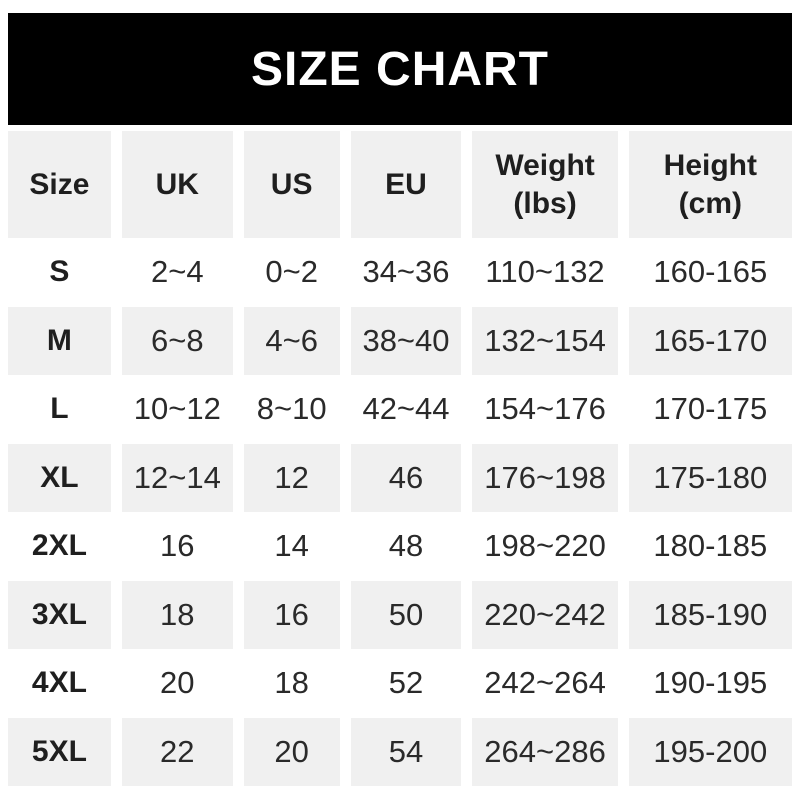  Describe the element at coordinates (406, 477) in the screenshot. I see `eu-cell: 46` at that location.